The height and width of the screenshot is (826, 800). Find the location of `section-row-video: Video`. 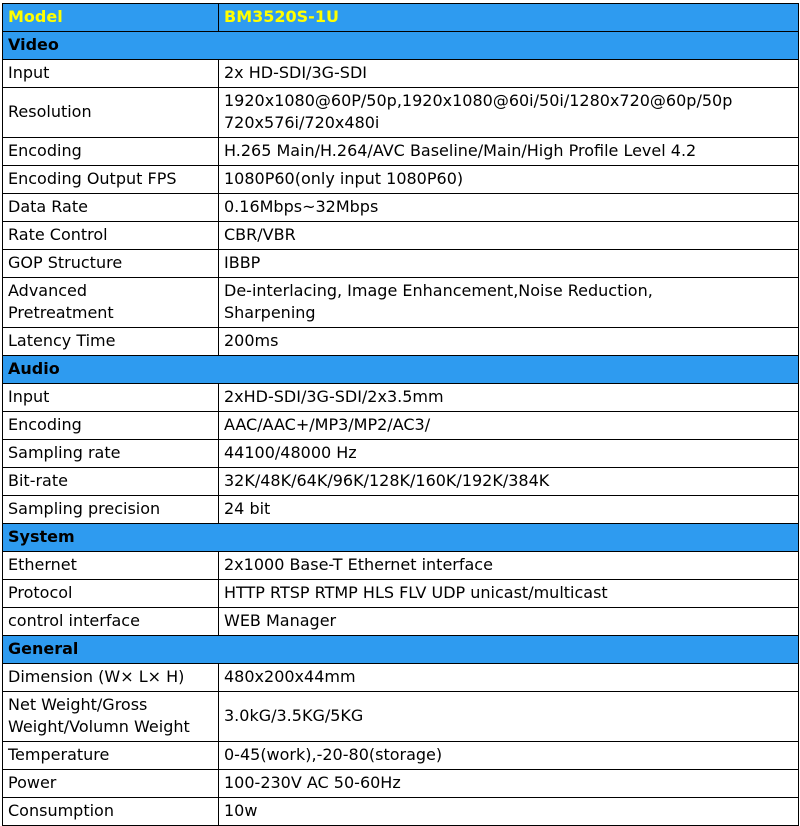

section-row-video: Video is located at coordinates (400, 45).